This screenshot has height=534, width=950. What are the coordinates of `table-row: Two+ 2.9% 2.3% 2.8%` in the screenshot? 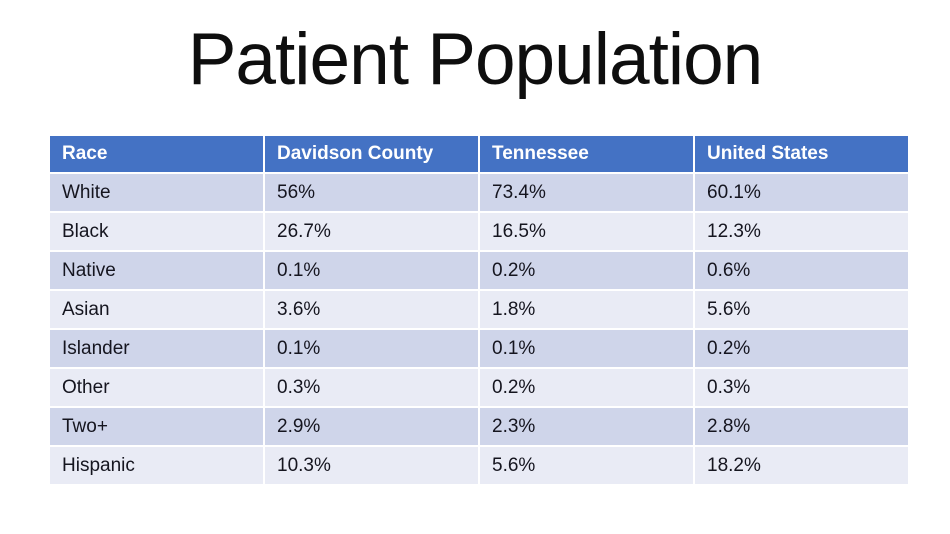 It's located at (479, 426).